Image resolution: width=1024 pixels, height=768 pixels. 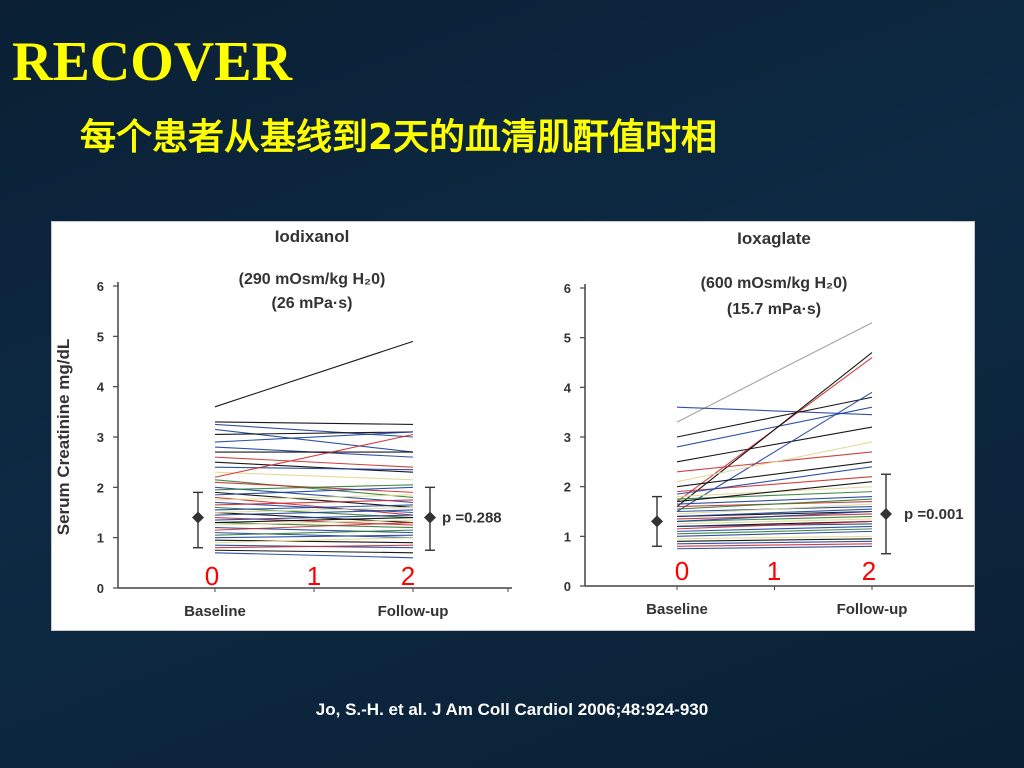 What do you see at coordinates (312, 303) in the screenshot?
I see `chart-subtitle-line: (26 mPa·s)` at bounding box center [312, 303].